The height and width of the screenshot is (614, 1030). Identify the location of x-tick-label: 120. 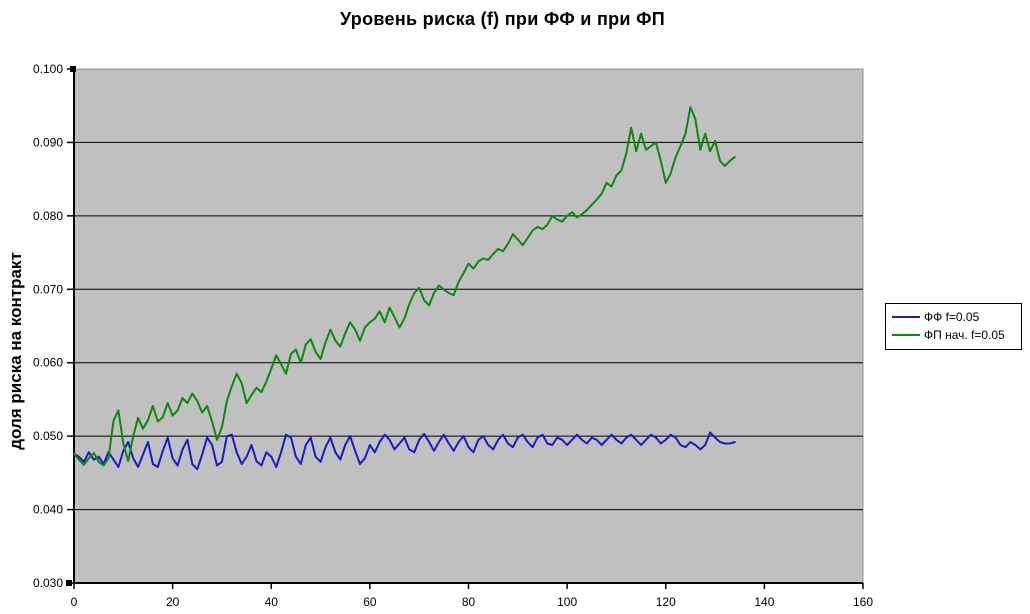
(666, 602).